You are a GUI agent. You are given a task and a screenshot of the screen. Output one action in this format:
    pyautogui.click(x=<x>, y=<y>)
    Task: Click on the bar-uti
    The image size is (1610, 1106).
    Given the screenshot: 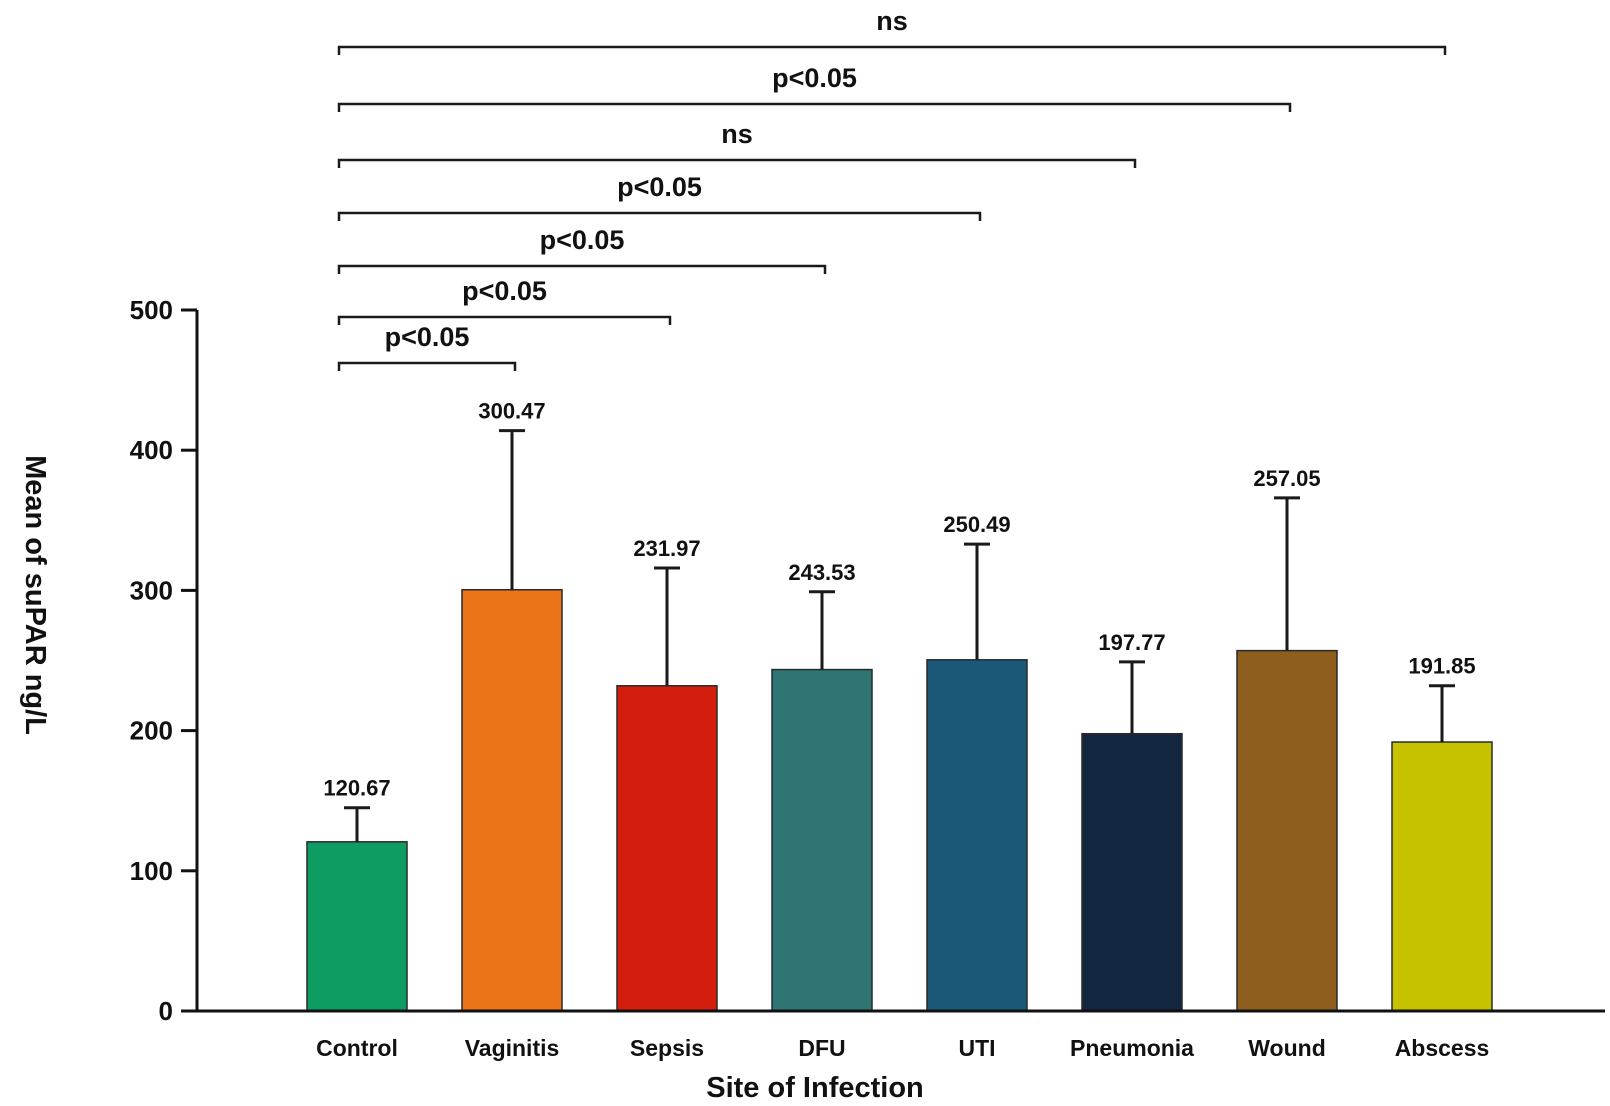 What is the action you would take?
    pyautogui.click(x=977, y=835)
    